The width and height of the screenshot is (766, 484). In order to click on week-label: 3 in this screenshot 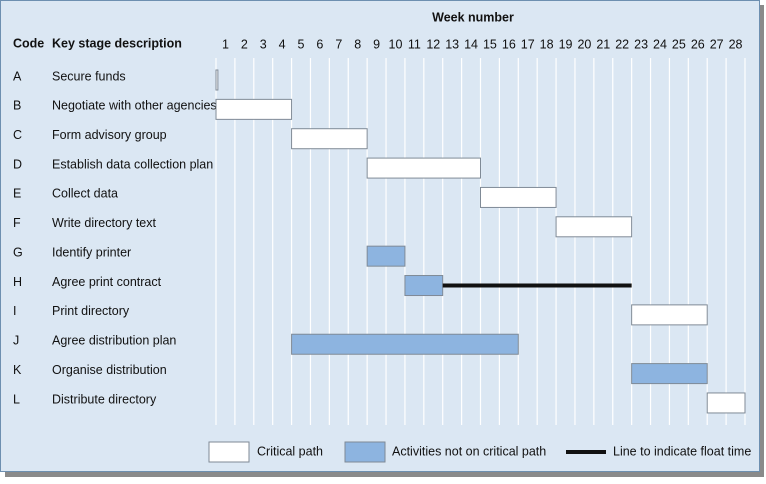, I will do `click(263, 44)`.